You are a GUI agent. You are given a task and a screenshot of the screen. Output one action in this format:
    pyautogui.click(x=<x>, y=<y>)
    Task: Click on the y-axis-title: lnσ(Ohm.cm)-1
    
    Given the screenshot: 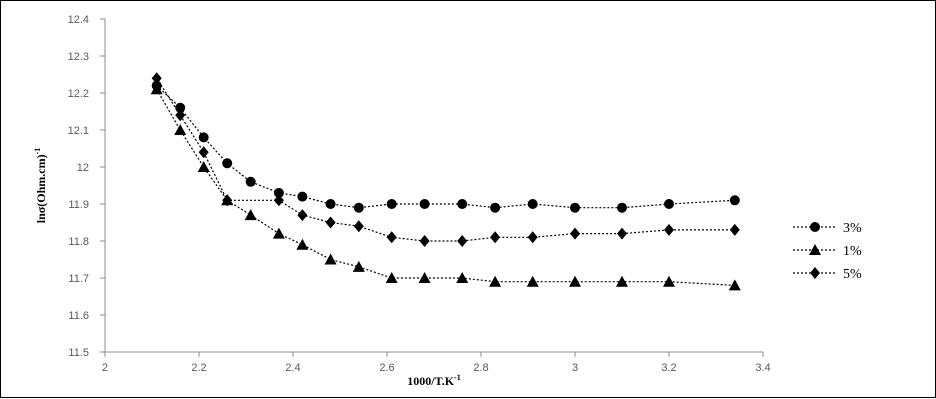 What is the action you would take?
    pyautogui.click(x=40, y=186)
    